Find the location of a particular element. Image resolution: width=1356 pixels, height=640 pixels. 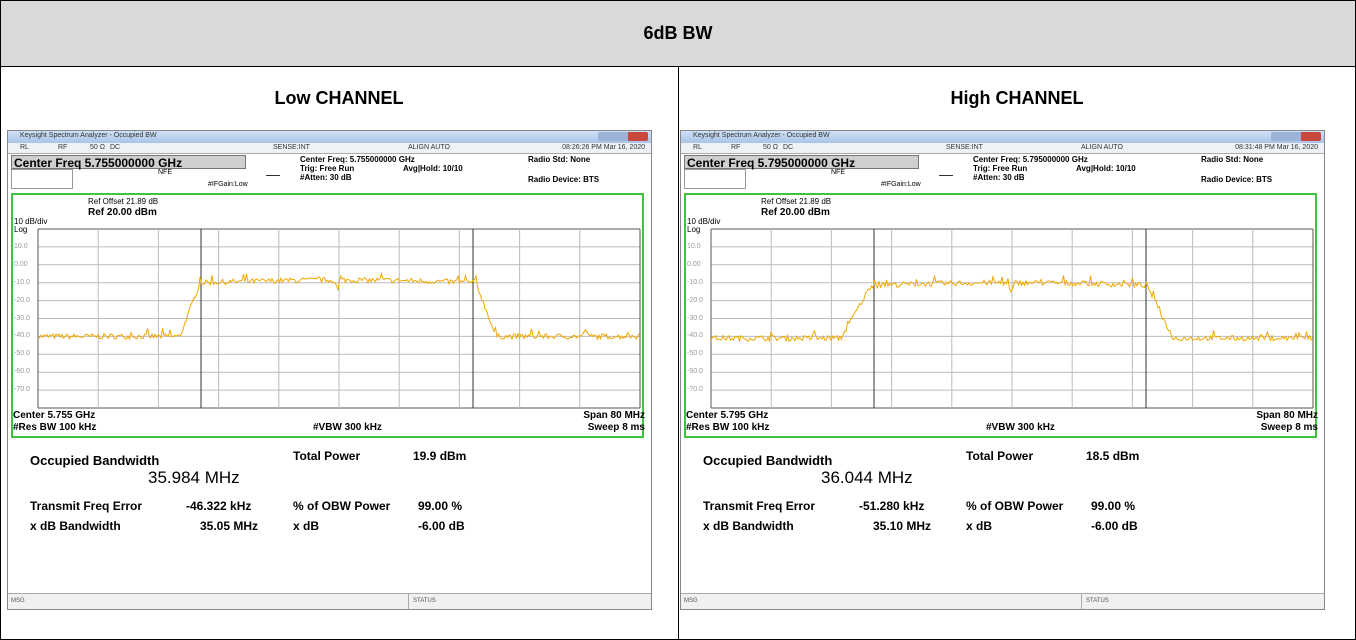

scale-type: Log is located at coordinates (21, 229).